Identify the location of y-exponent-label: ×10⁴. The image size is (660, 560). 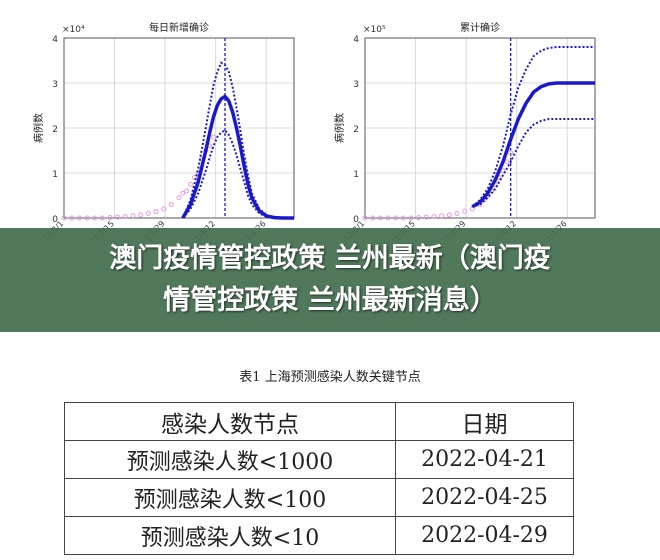
(73, 30).